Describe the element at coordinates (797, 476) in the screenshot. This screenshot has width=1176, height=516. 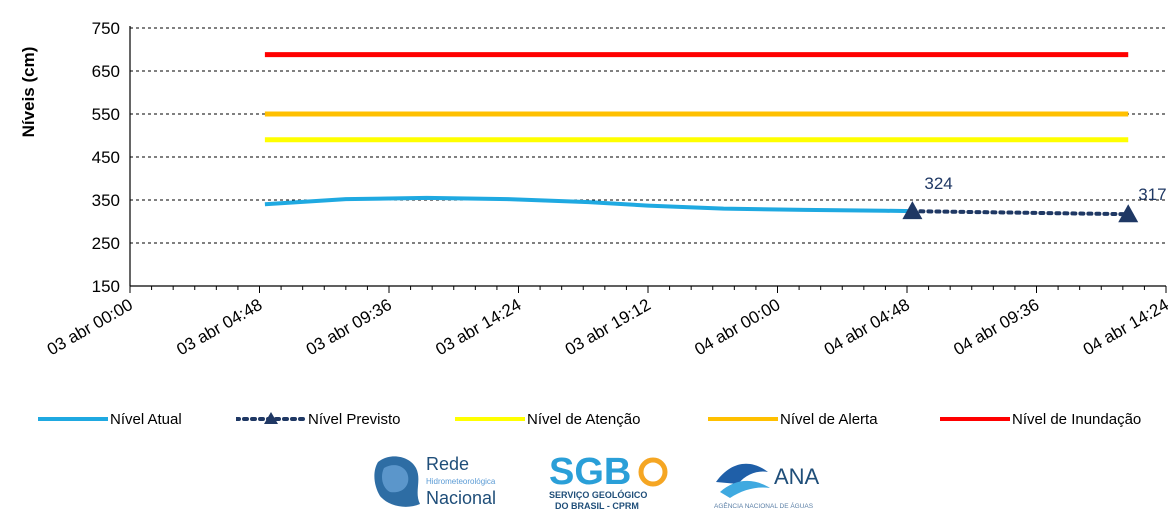
I see `ana-logo-mark: ANA` at that location.